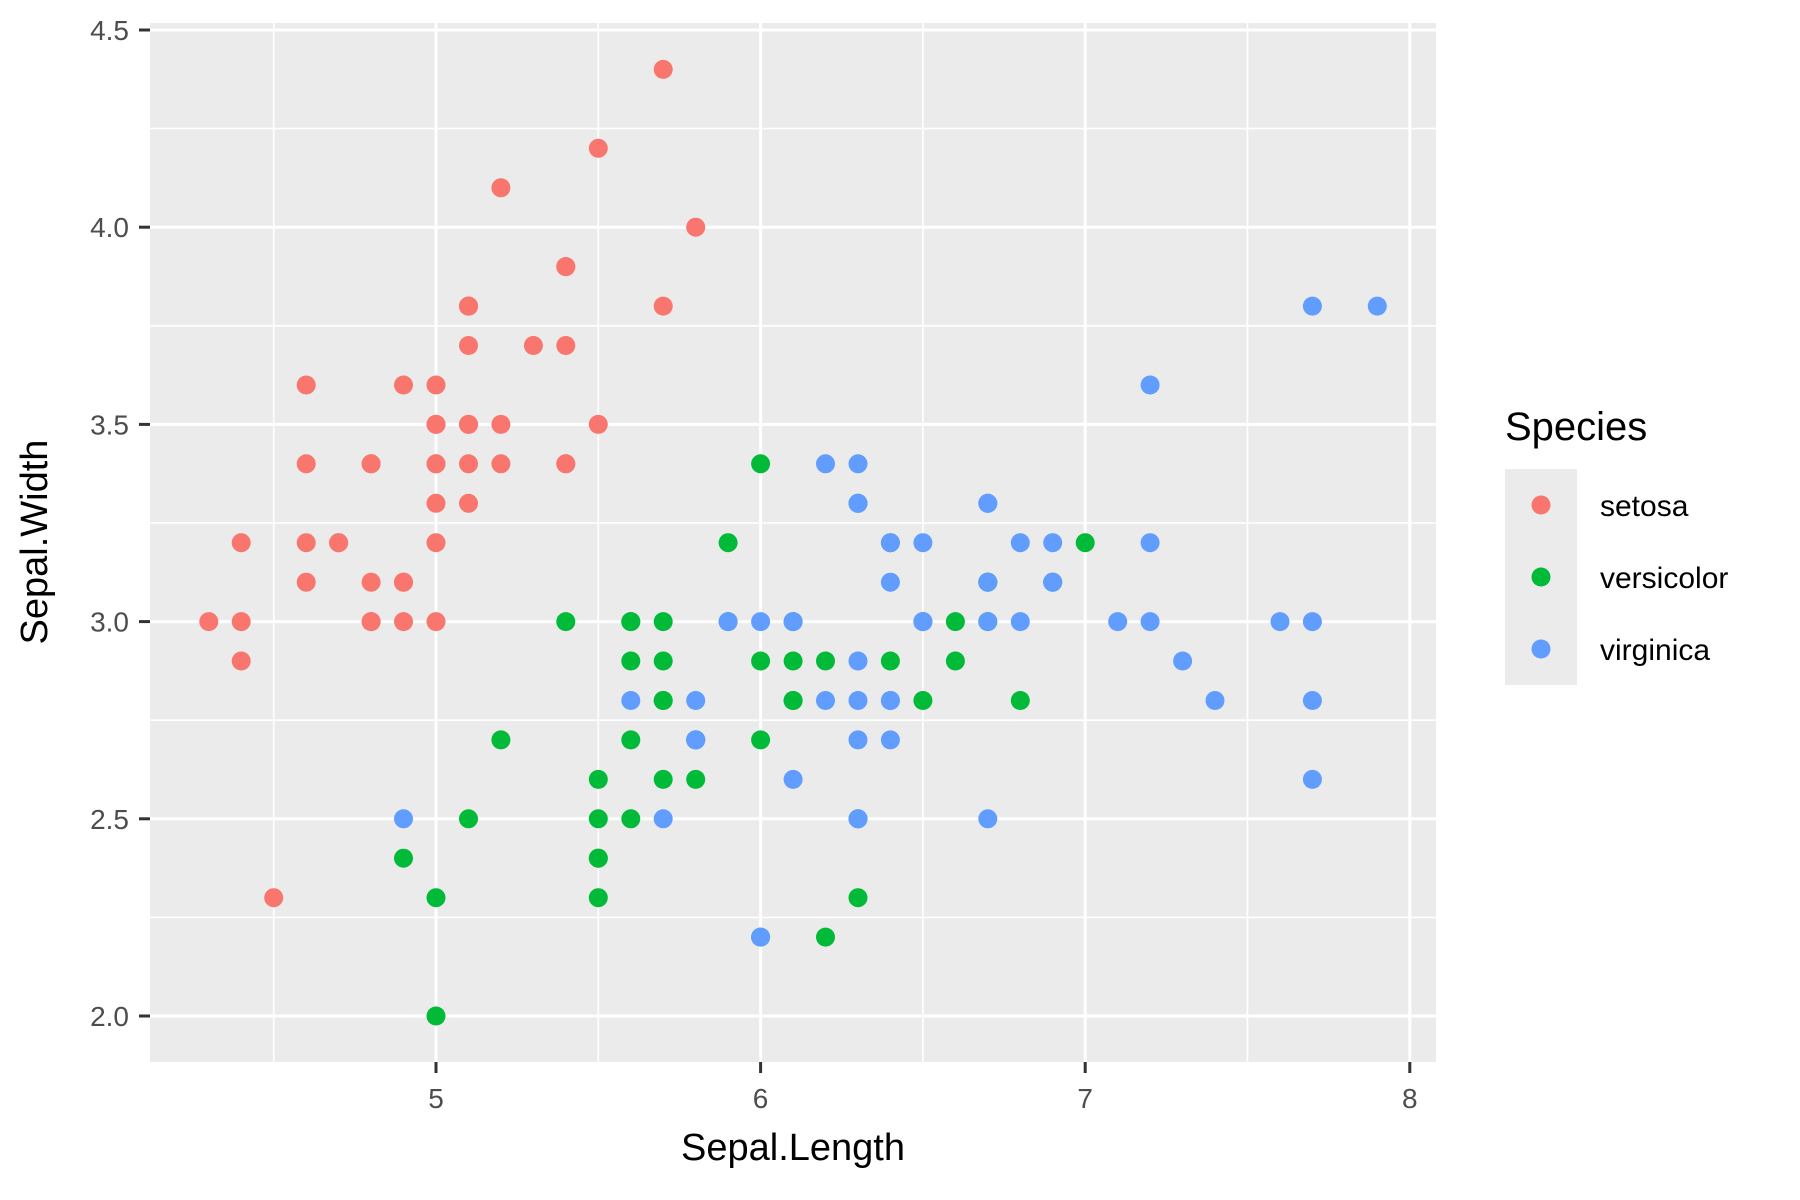  Describe the element at coordinates (761, 1098) in the screenshot. I see `x-tick-label: 6` at that location.